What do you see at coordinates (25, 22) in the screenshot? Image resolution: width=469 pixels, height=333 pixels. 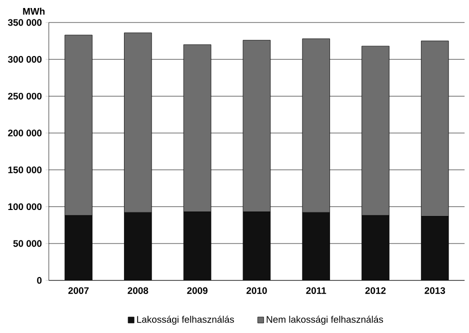 I see `y-tick-label: 350 000` at bounding box center [25, 22].